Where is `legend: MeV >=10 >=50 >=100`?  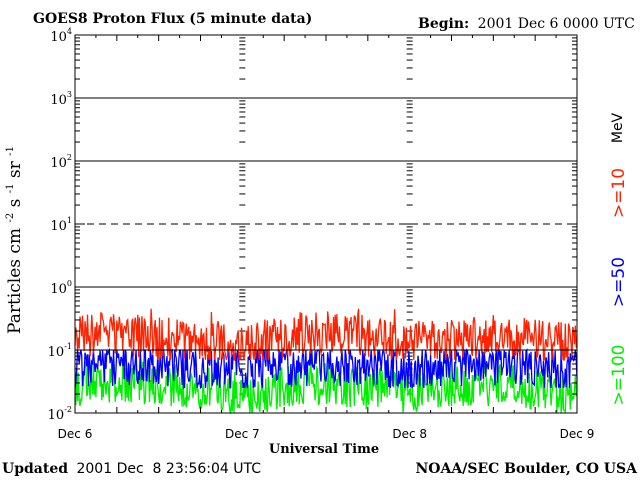 legend: MeV >=10 >=50 >=100 is located at coordinates (619, 258).